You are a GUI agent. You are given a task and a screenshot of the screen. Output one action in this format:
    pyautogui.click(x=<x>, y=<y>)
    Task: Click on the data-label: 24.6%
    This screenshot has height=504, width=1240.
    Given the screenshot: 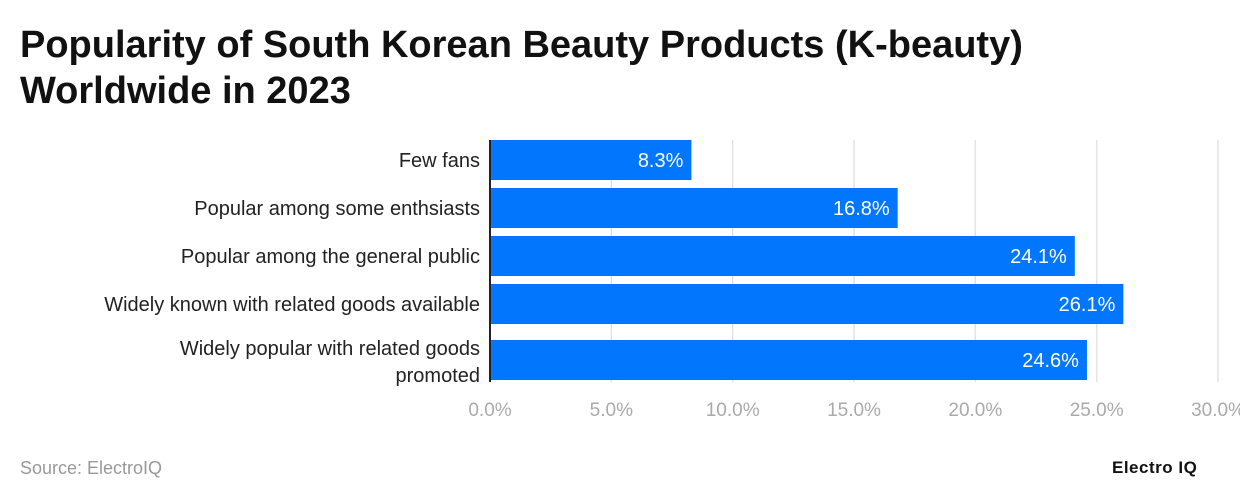 What is the action you would take?
    pyautogui.click(x=1050, y=361)
    